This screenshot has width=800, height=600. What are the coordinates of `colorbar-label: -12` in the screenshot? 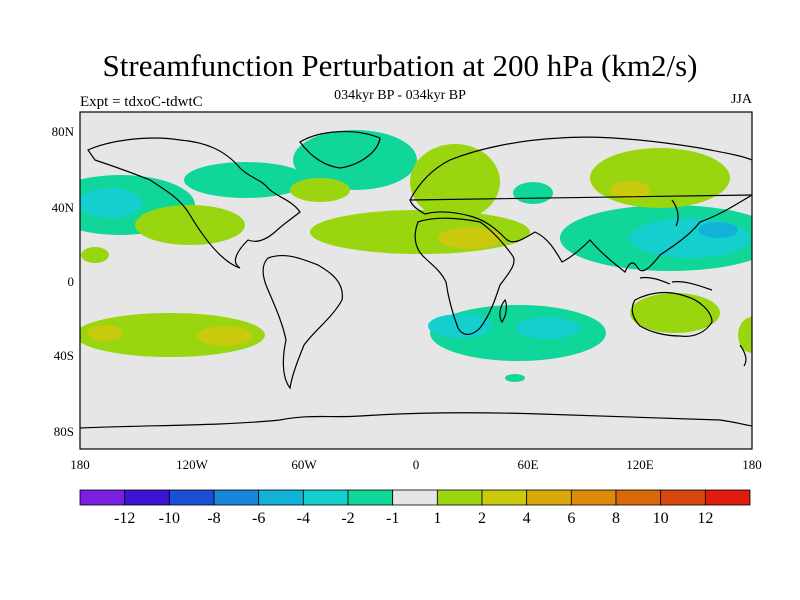 It's located at (124, 518).